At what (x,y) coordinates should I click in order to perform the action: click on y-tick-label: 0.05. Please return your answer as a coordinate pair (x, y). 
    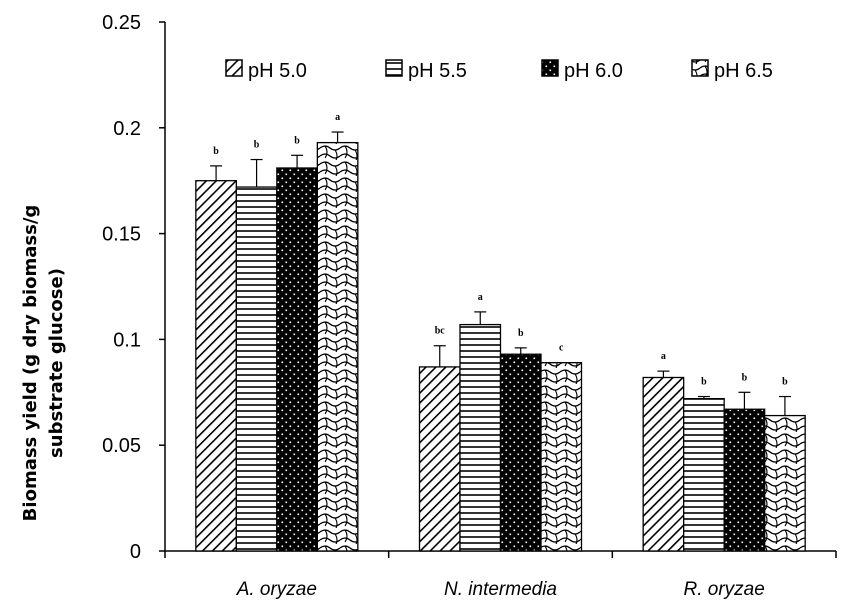
    Looking at the image, I should click on (121, 446).